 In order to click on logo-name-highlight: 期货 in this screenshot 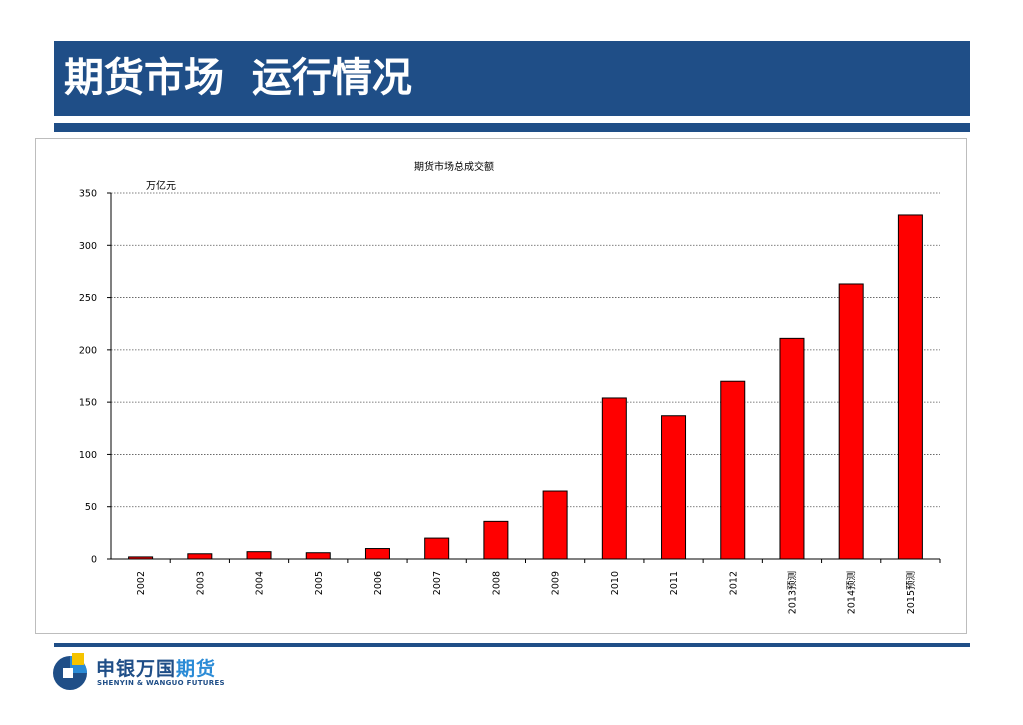, I will do `click(196, 669)`.